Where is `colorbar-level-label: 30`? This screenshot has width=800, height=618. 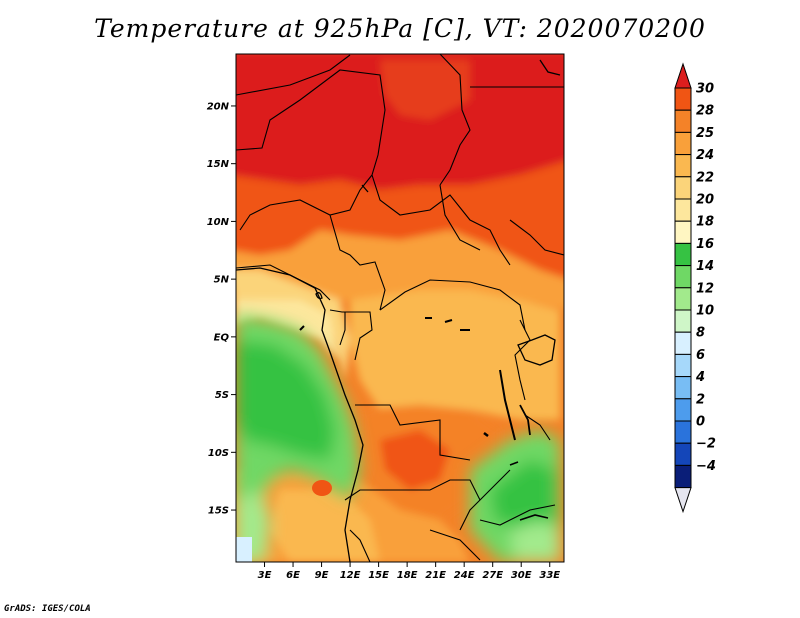 colorbar-level-label: 30 is located at coordinates (705, 89).